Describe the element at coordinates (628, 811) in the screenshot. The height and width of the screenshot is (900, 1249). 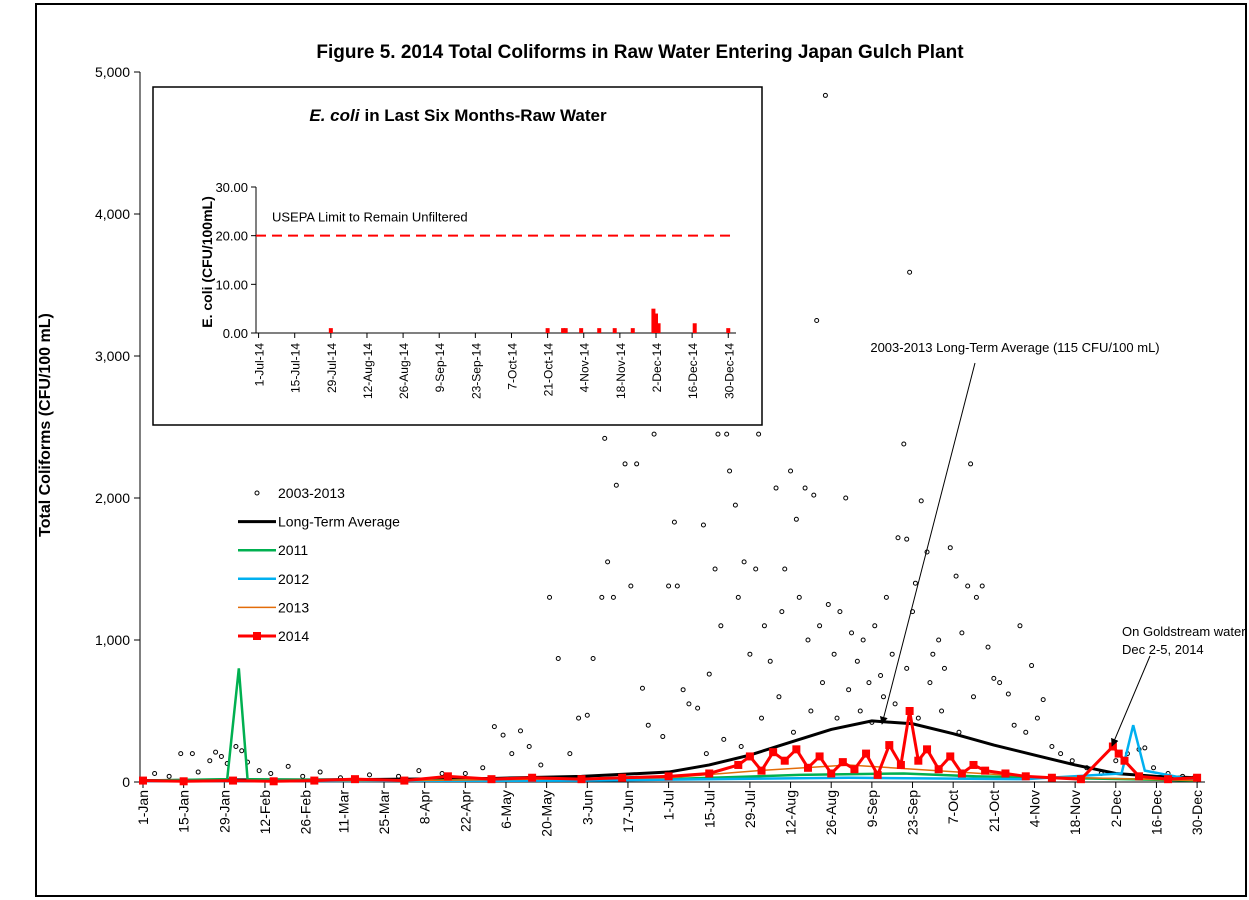
I see `x-tick-label: 17-Jun` at that location.